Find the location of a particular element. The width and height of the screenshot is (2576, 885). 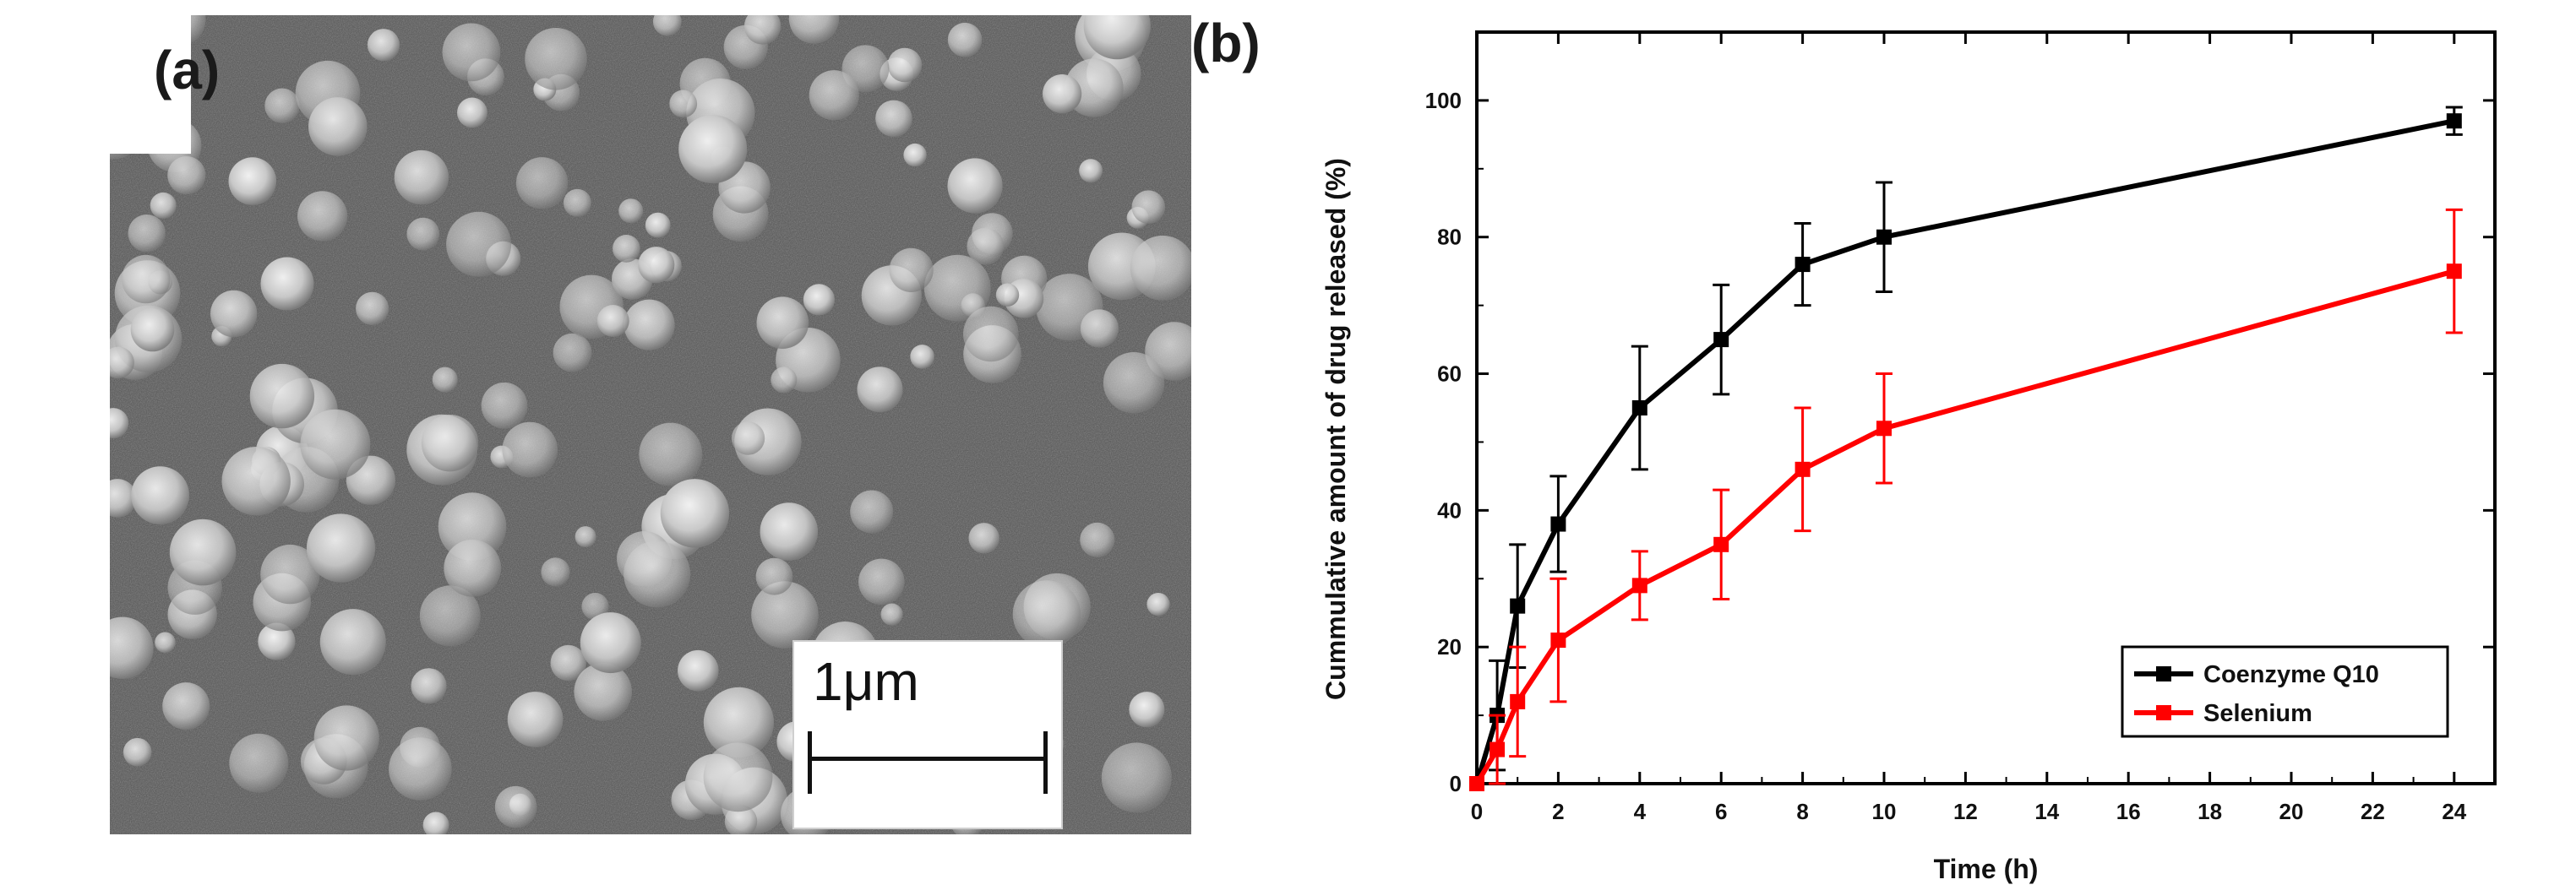

y-tick-label: 60 is located at coordinates (1449, 374).